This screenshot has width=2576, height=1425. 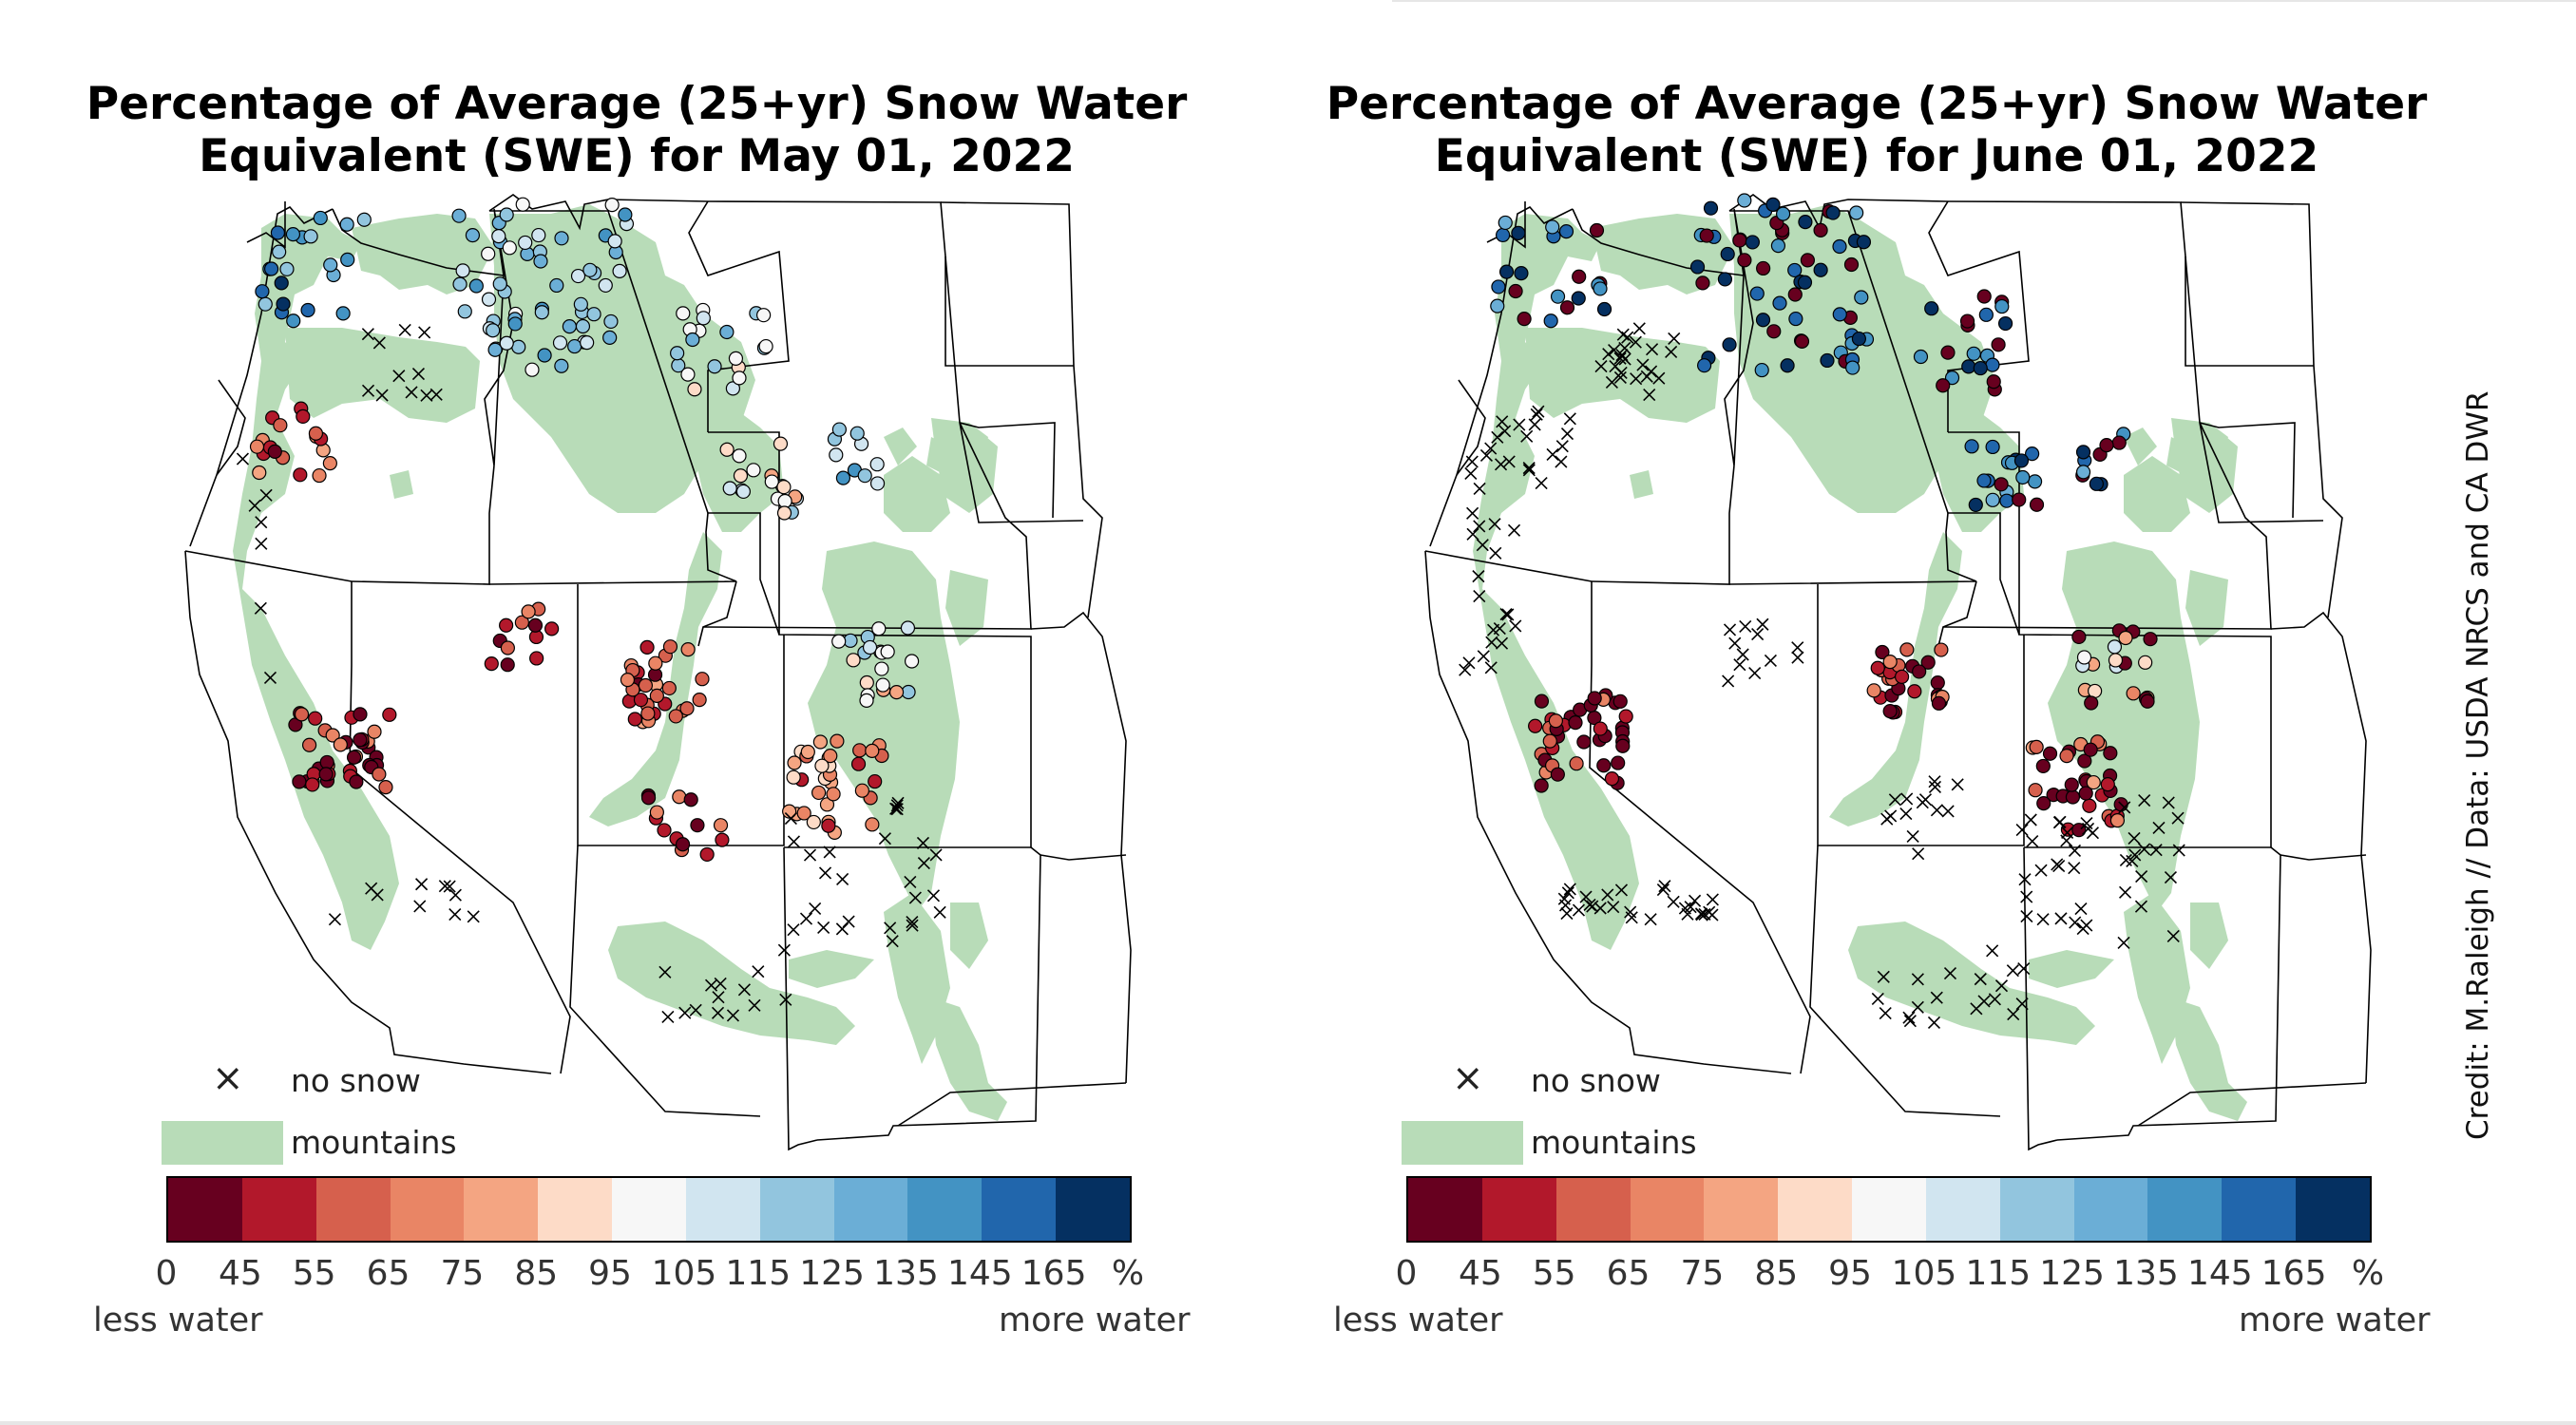 I want to click on colorbar-tick-label: 45, so click(x=240, y=1273).